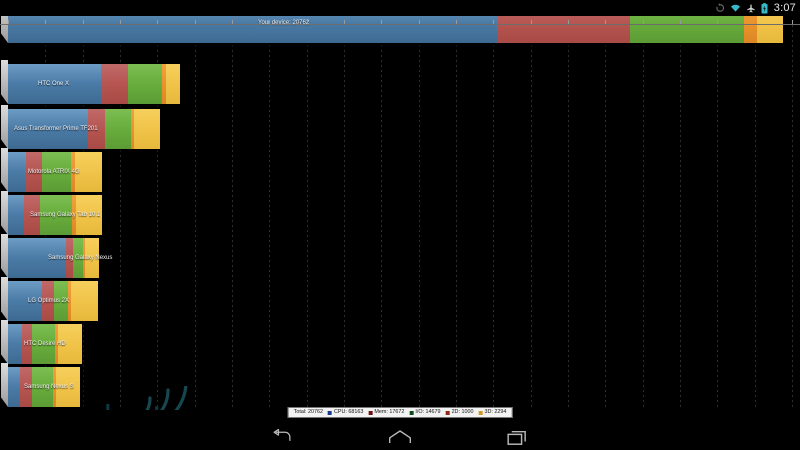  I want to click on status-bar-clock: 3:07, so click(784, 8).